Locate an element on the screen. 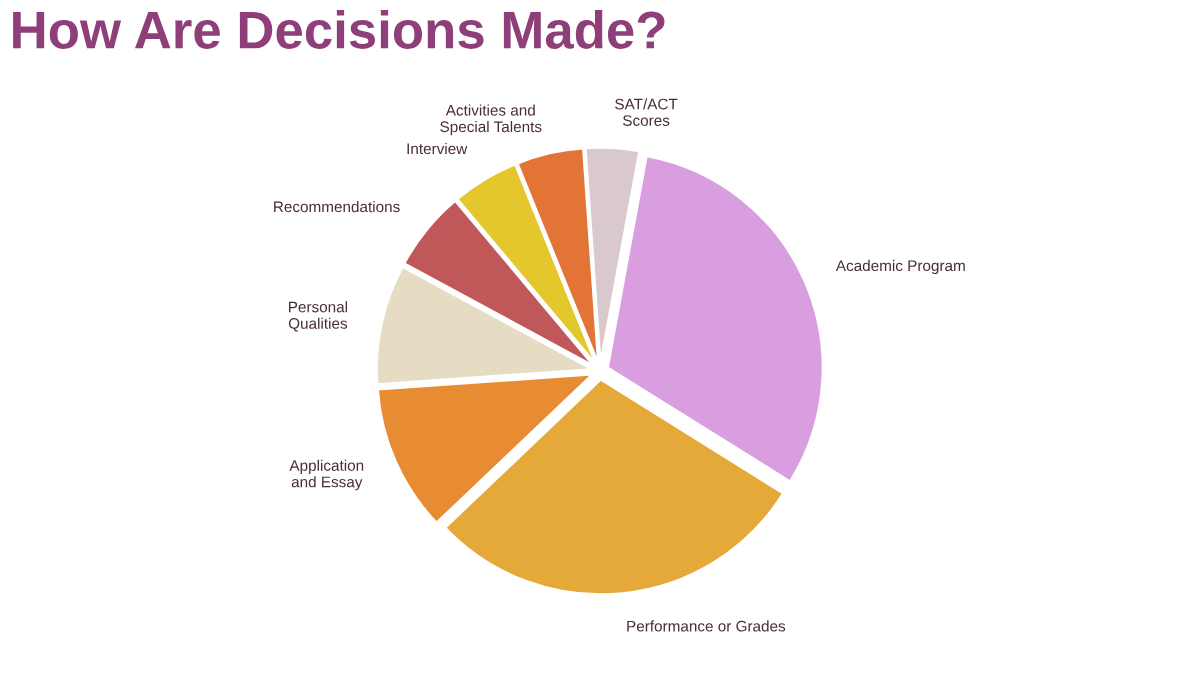 This screenshot has height=675, width=1200. slice-label: Activities and Special Talents is located at coordinates (491, 120).